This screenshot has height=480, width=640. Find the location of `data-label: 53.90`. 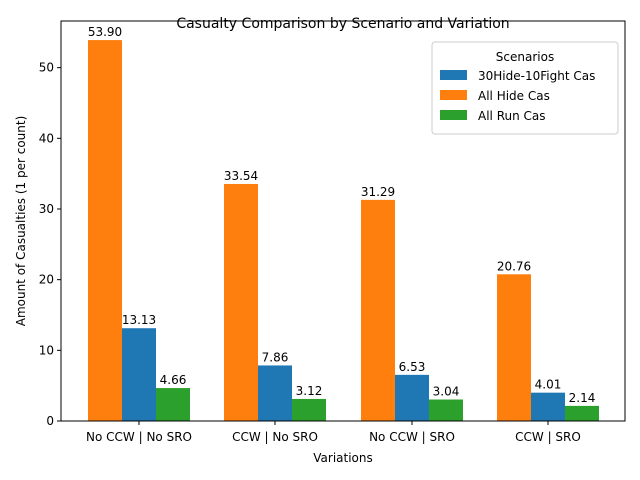

data-label: 53.90 is located at coordinates (105, 32).